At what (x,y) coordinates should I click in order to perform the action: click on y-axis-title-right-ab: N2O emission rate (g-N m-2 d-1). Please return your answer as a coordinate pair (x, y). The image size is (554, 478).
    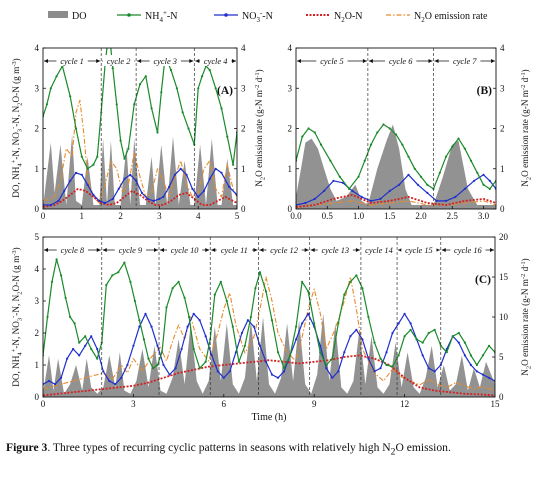
    Looking at the image, I should click on (260, 127).